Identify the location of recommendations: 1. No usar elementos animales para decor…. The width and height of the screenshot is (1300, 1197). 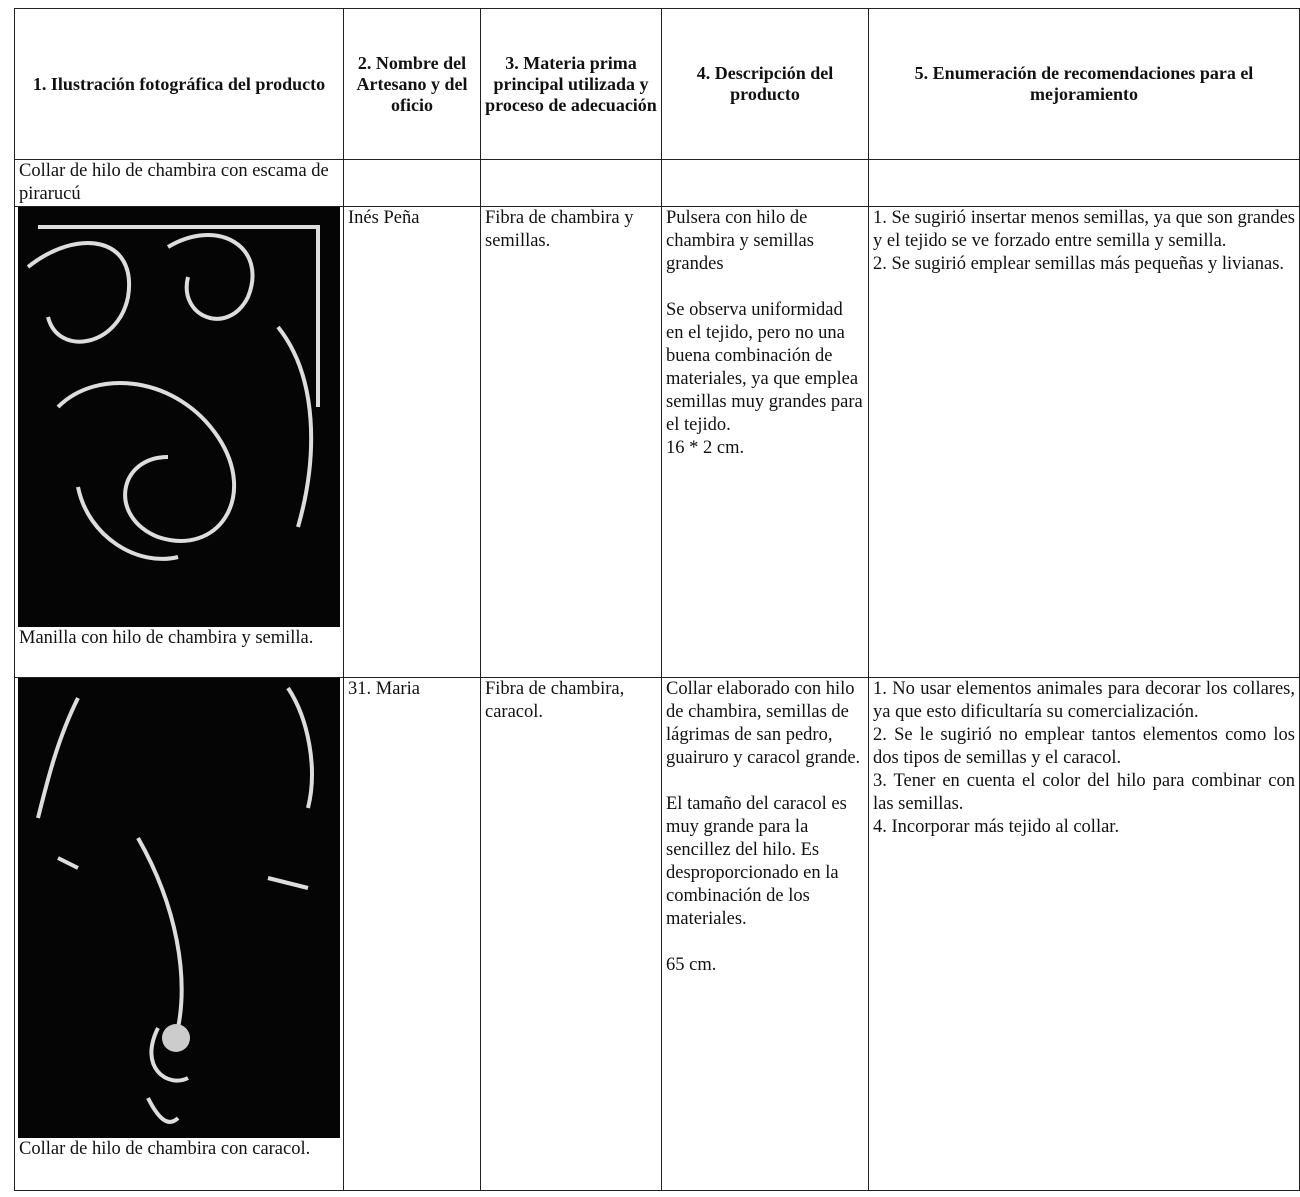
(1084, 934).